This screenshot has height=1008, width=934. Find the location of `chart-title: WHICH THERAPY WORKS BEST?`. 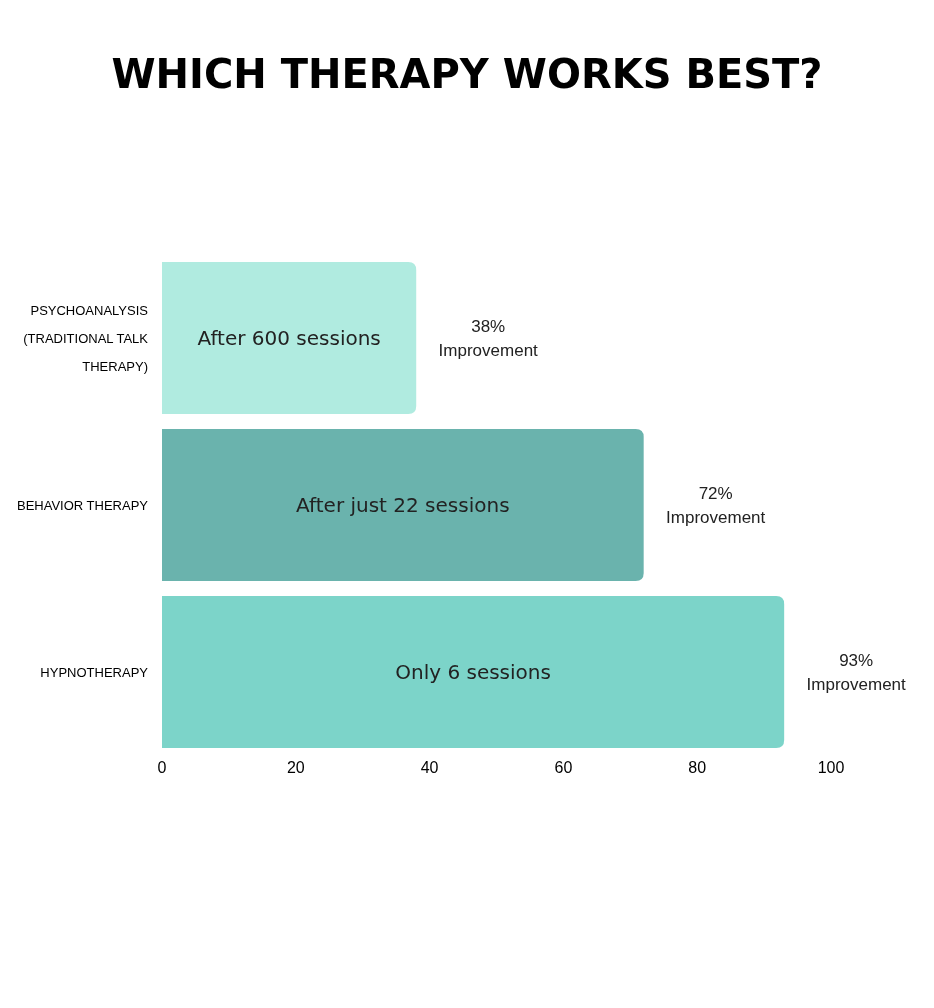

chart-title: WHICH THERAPY WORKS BEST? is located at coordinates (467, 74).